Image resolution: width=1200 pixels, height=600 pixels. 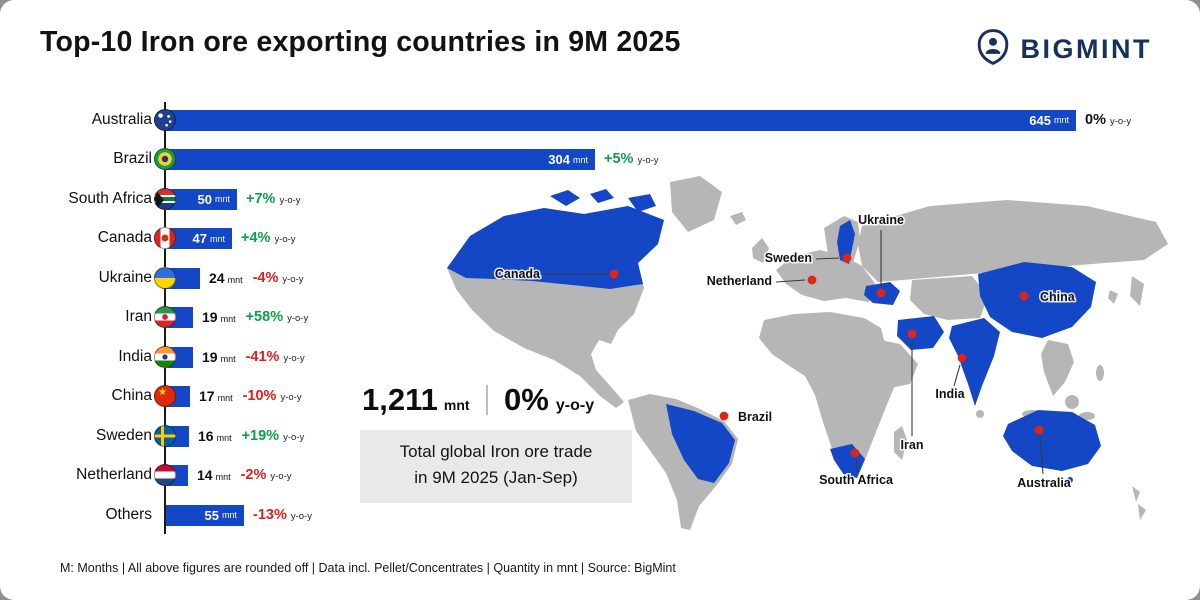 I want to click on country-label: India, so click(x=135, y=356).